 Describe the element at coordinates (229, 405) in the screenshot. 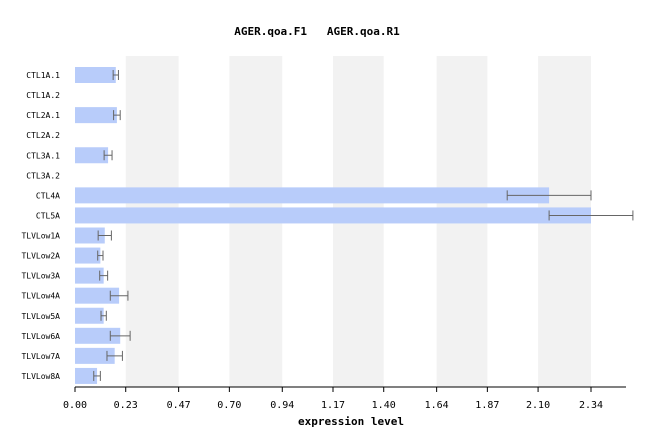

I see `x-tick-label: 0.70` at that location.